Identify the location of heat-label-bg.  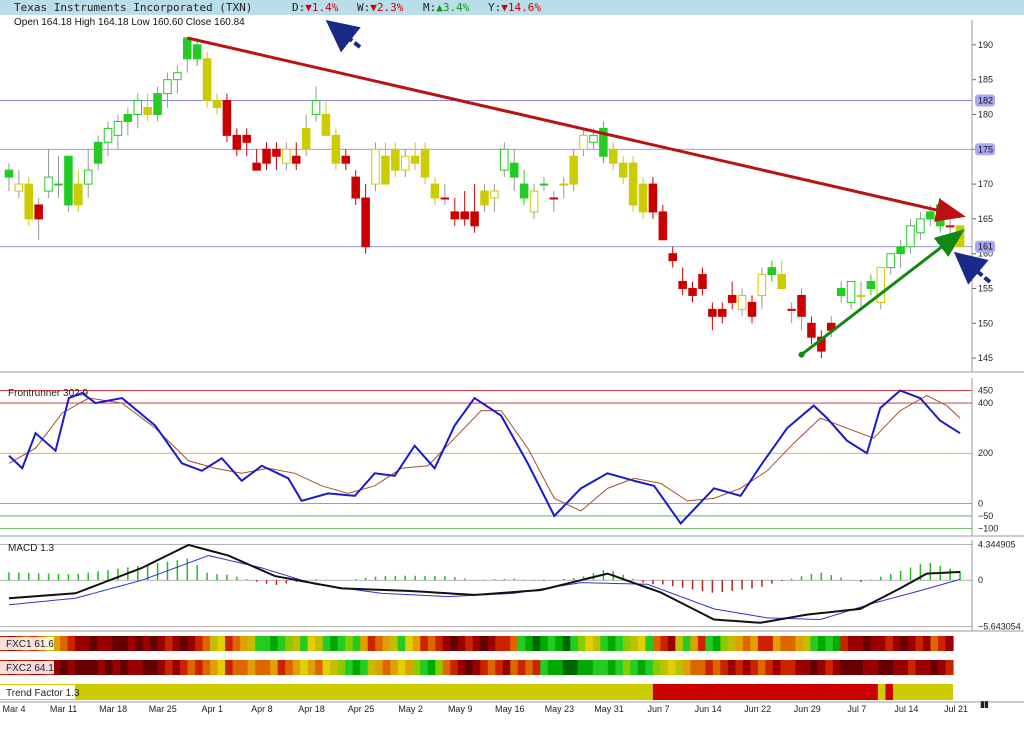
(27, 667).